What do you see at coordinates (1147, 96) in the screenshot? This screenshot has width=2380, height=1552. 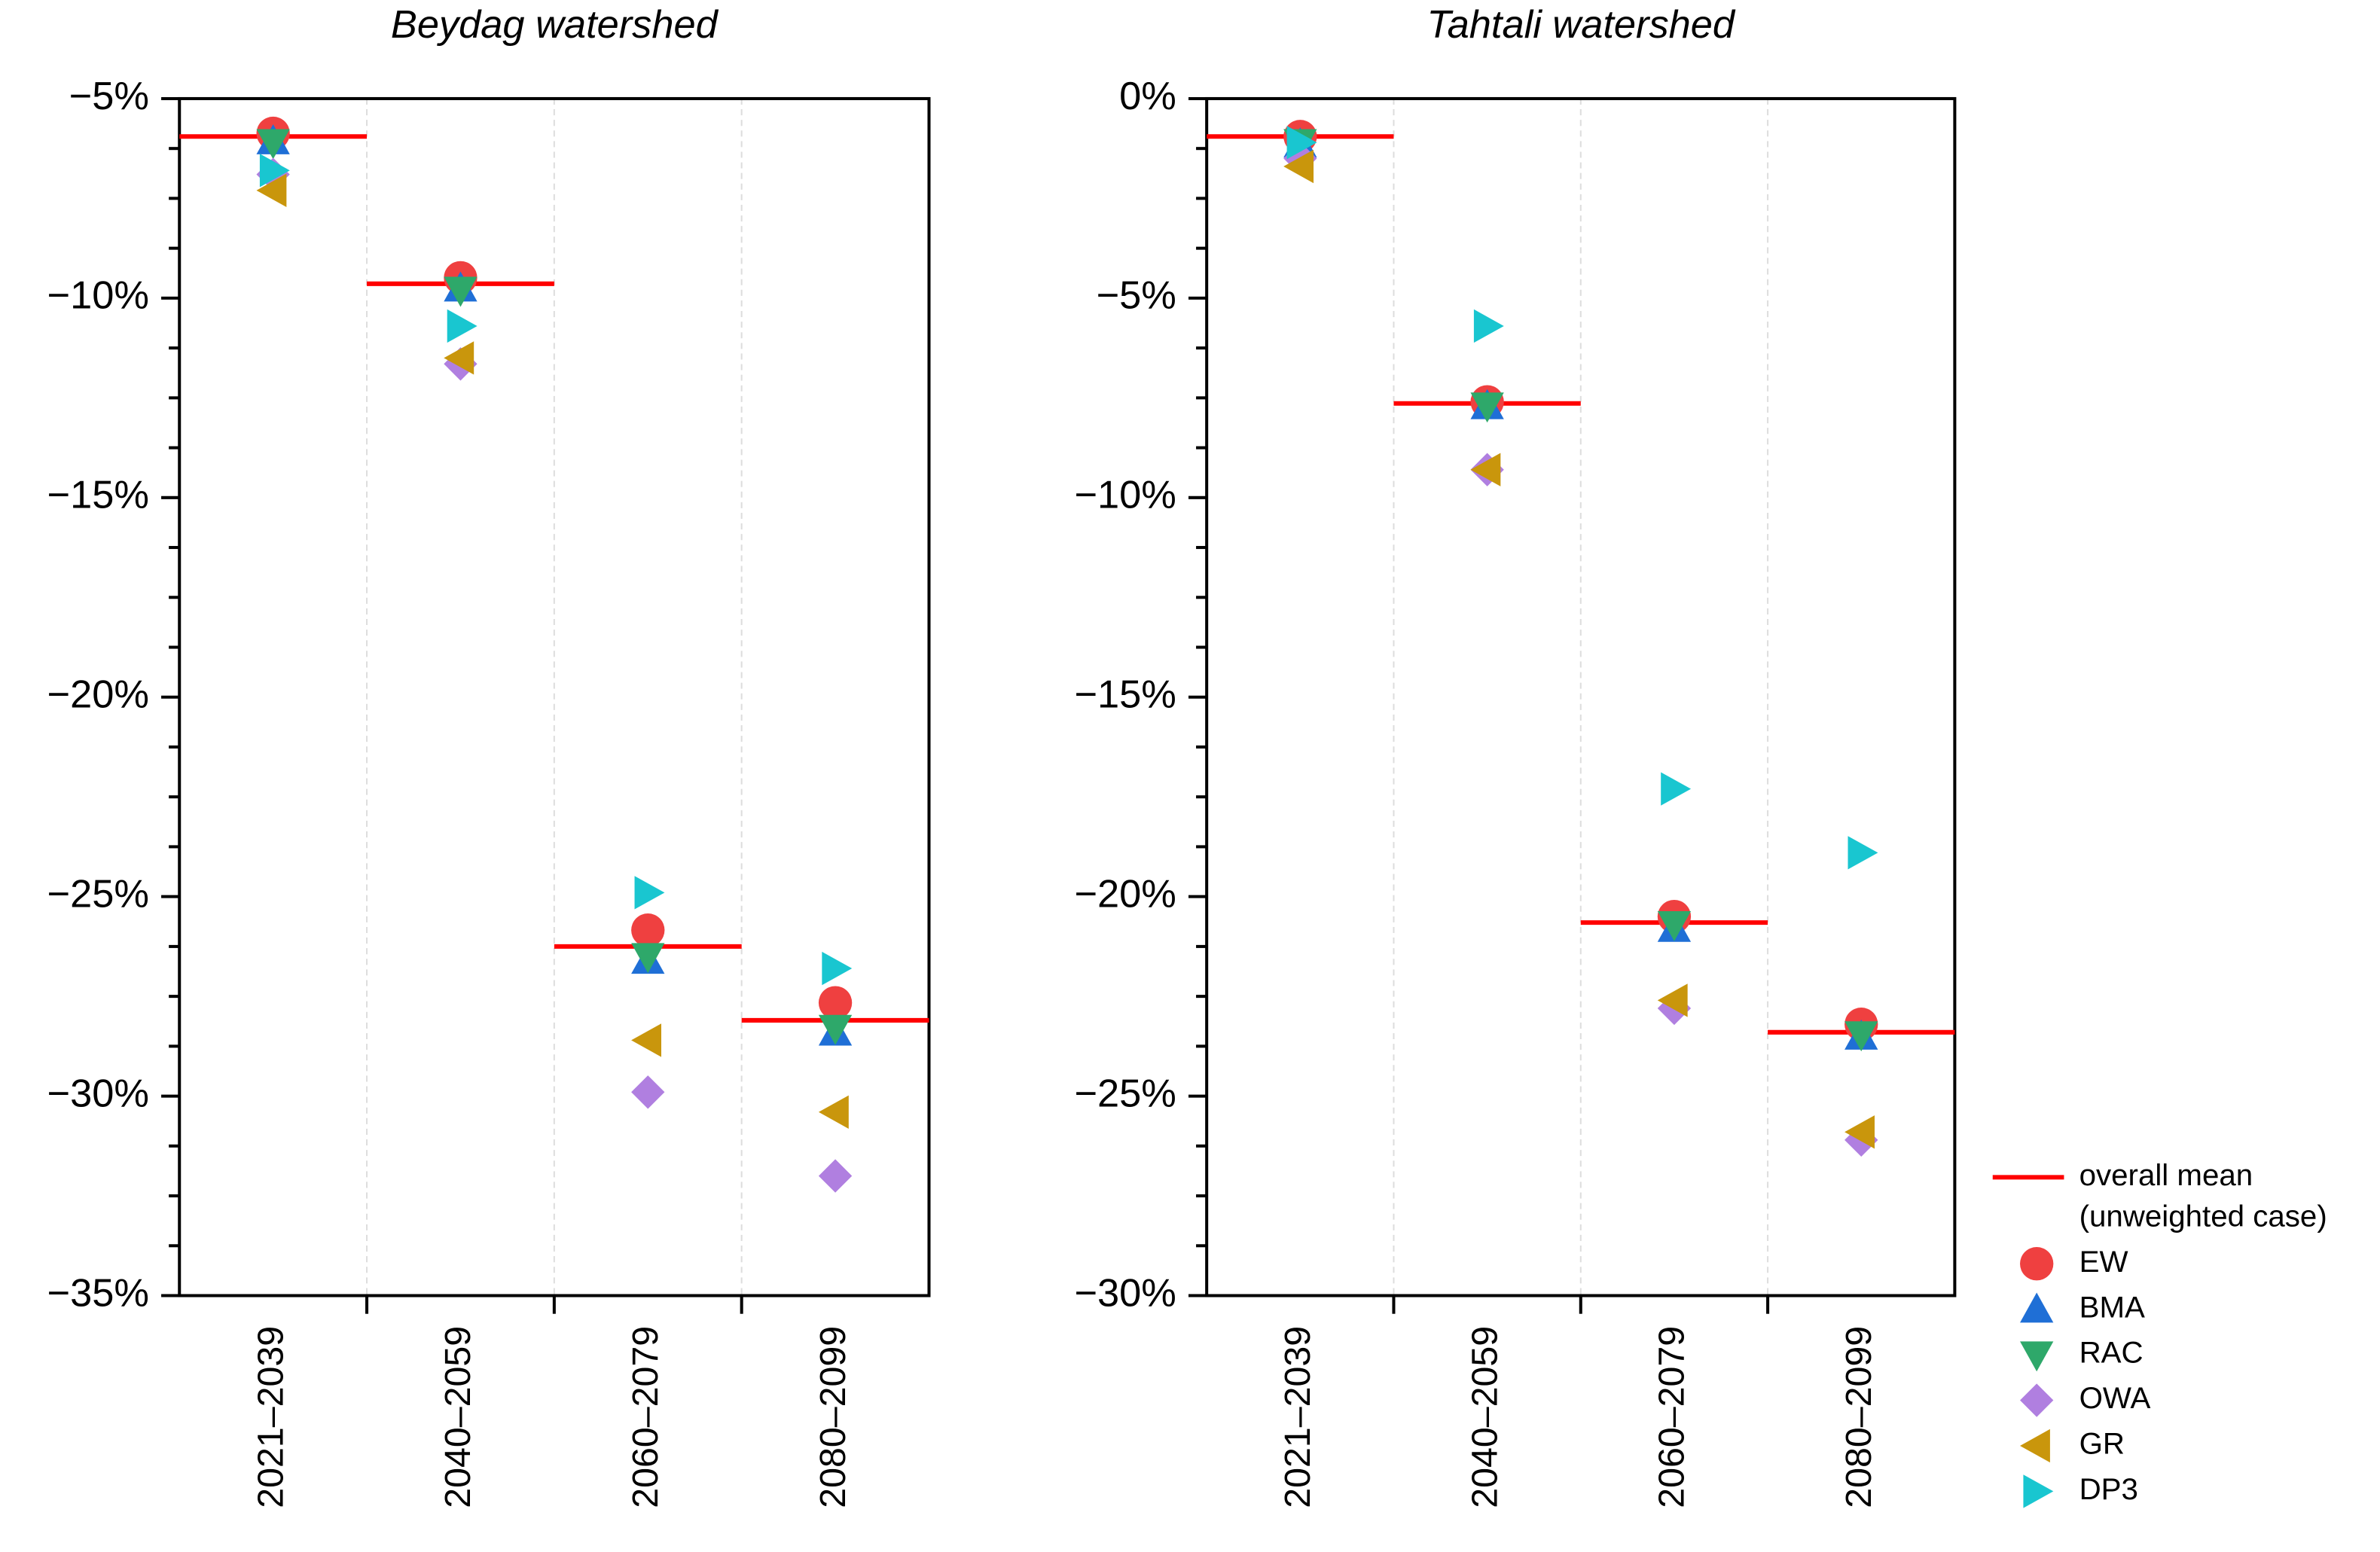 I see `y-tick-label: 0%` at bounding box center [1147, 96].